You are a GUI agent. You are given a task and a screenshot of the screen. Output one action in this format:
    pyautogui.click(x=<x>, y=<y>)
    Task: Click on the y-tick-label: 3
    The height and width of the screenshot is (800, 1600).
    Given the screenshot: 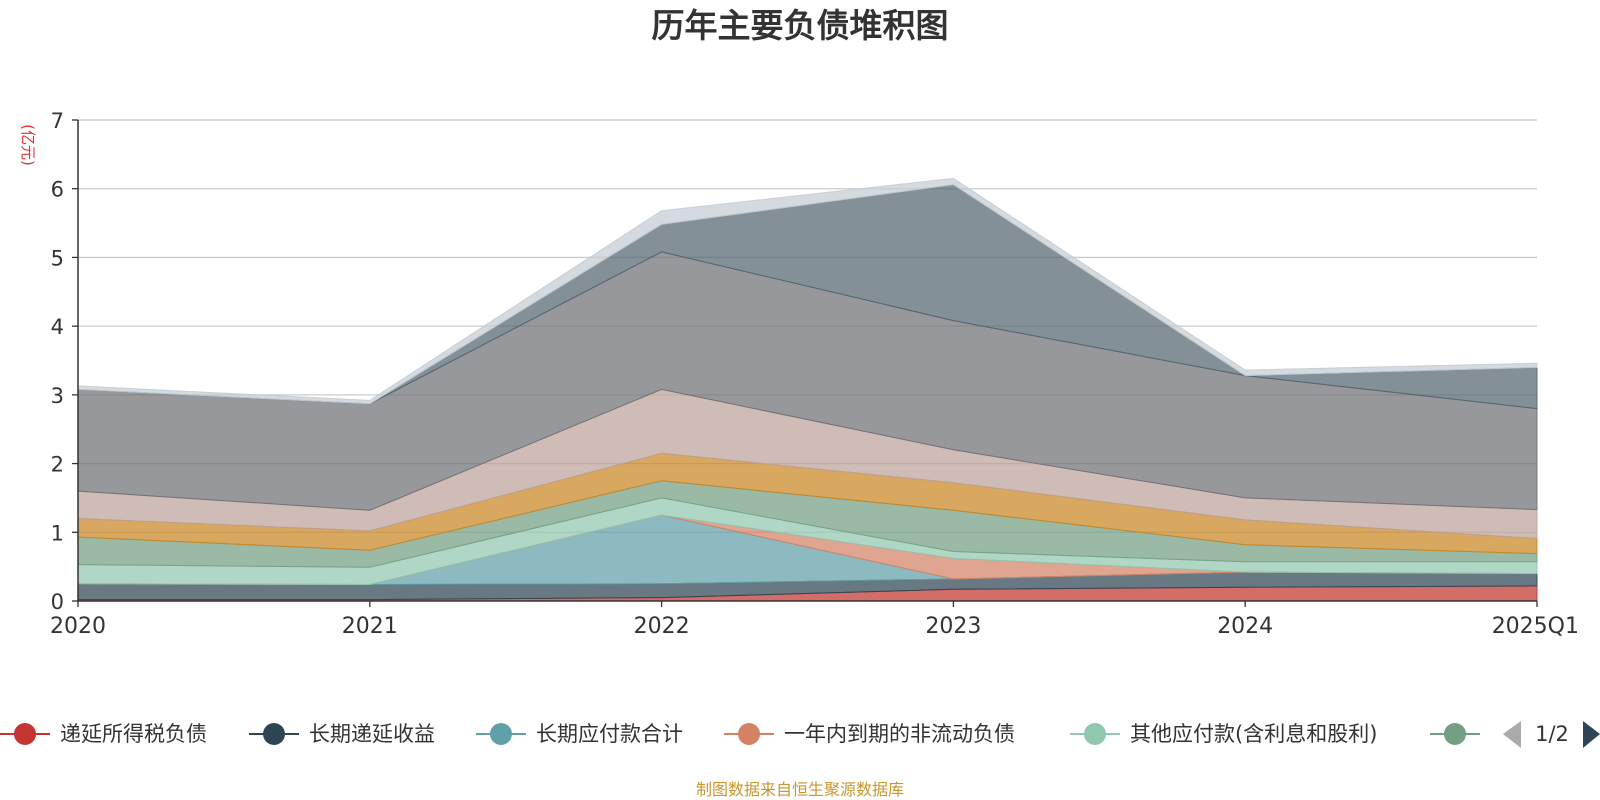 What is the action you would take?
    pyautogui.click(x=57, y=396)
    